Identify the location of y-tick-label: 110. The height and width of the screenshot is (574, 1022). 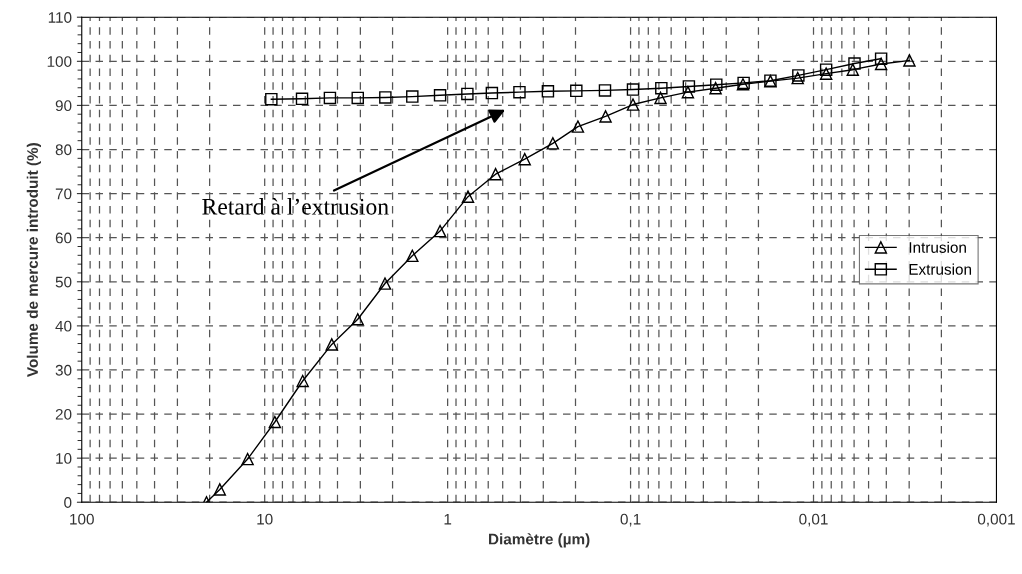
(60, 17).